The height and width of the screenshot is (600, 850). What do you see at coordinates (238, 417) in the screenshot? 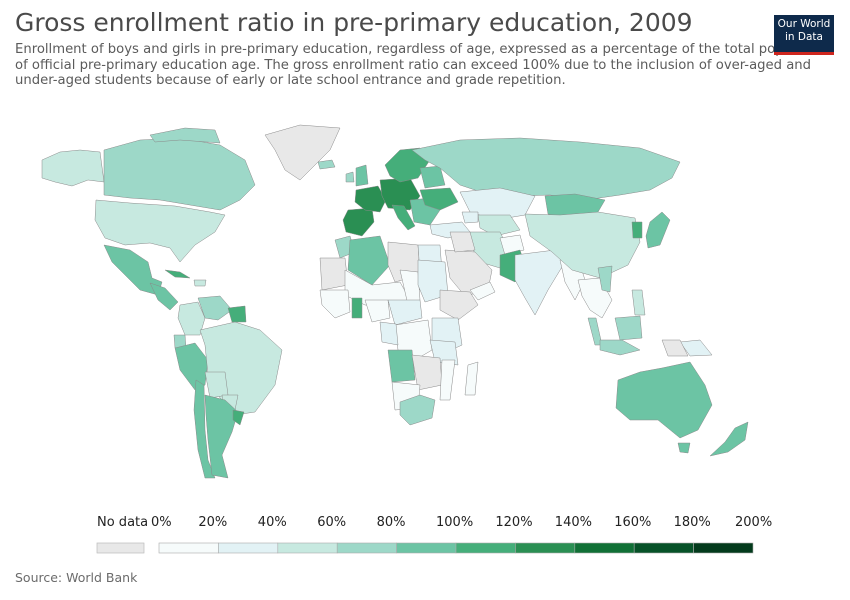
I see `region-uruguay: Uruguay` at bounding box center [238, 417].